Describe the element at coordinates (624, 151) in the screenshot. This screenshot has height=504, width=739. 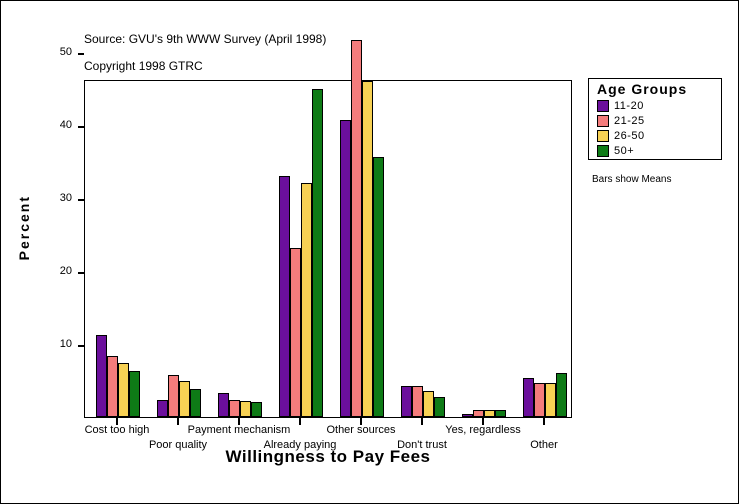
I see `legend-item-label: 50+` at that location.